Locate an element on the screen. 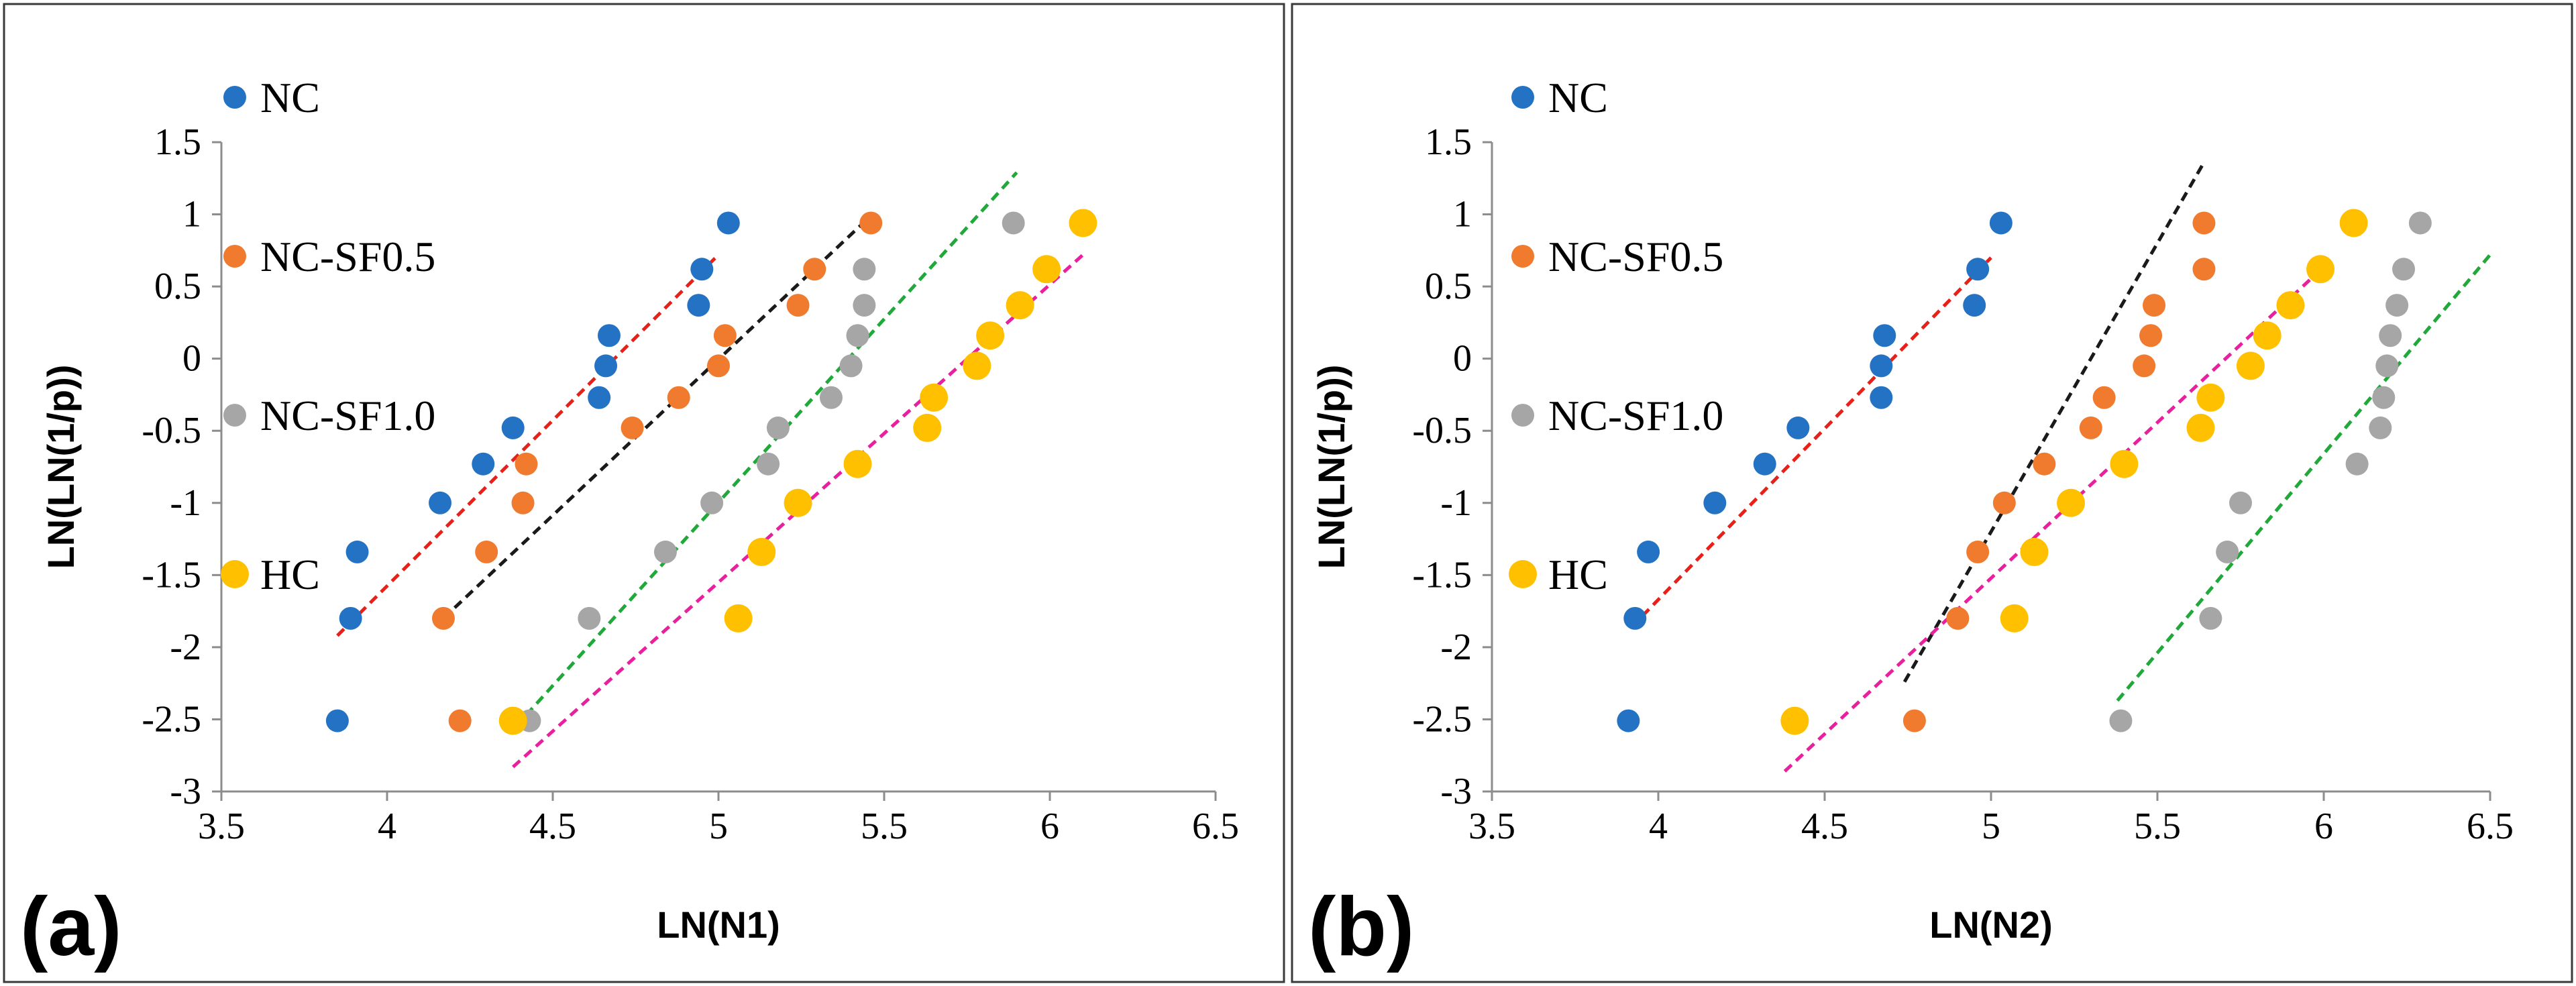 This screenshot has height=986, width=2576. legend-label: HC is located at coordinates (1578, 574).